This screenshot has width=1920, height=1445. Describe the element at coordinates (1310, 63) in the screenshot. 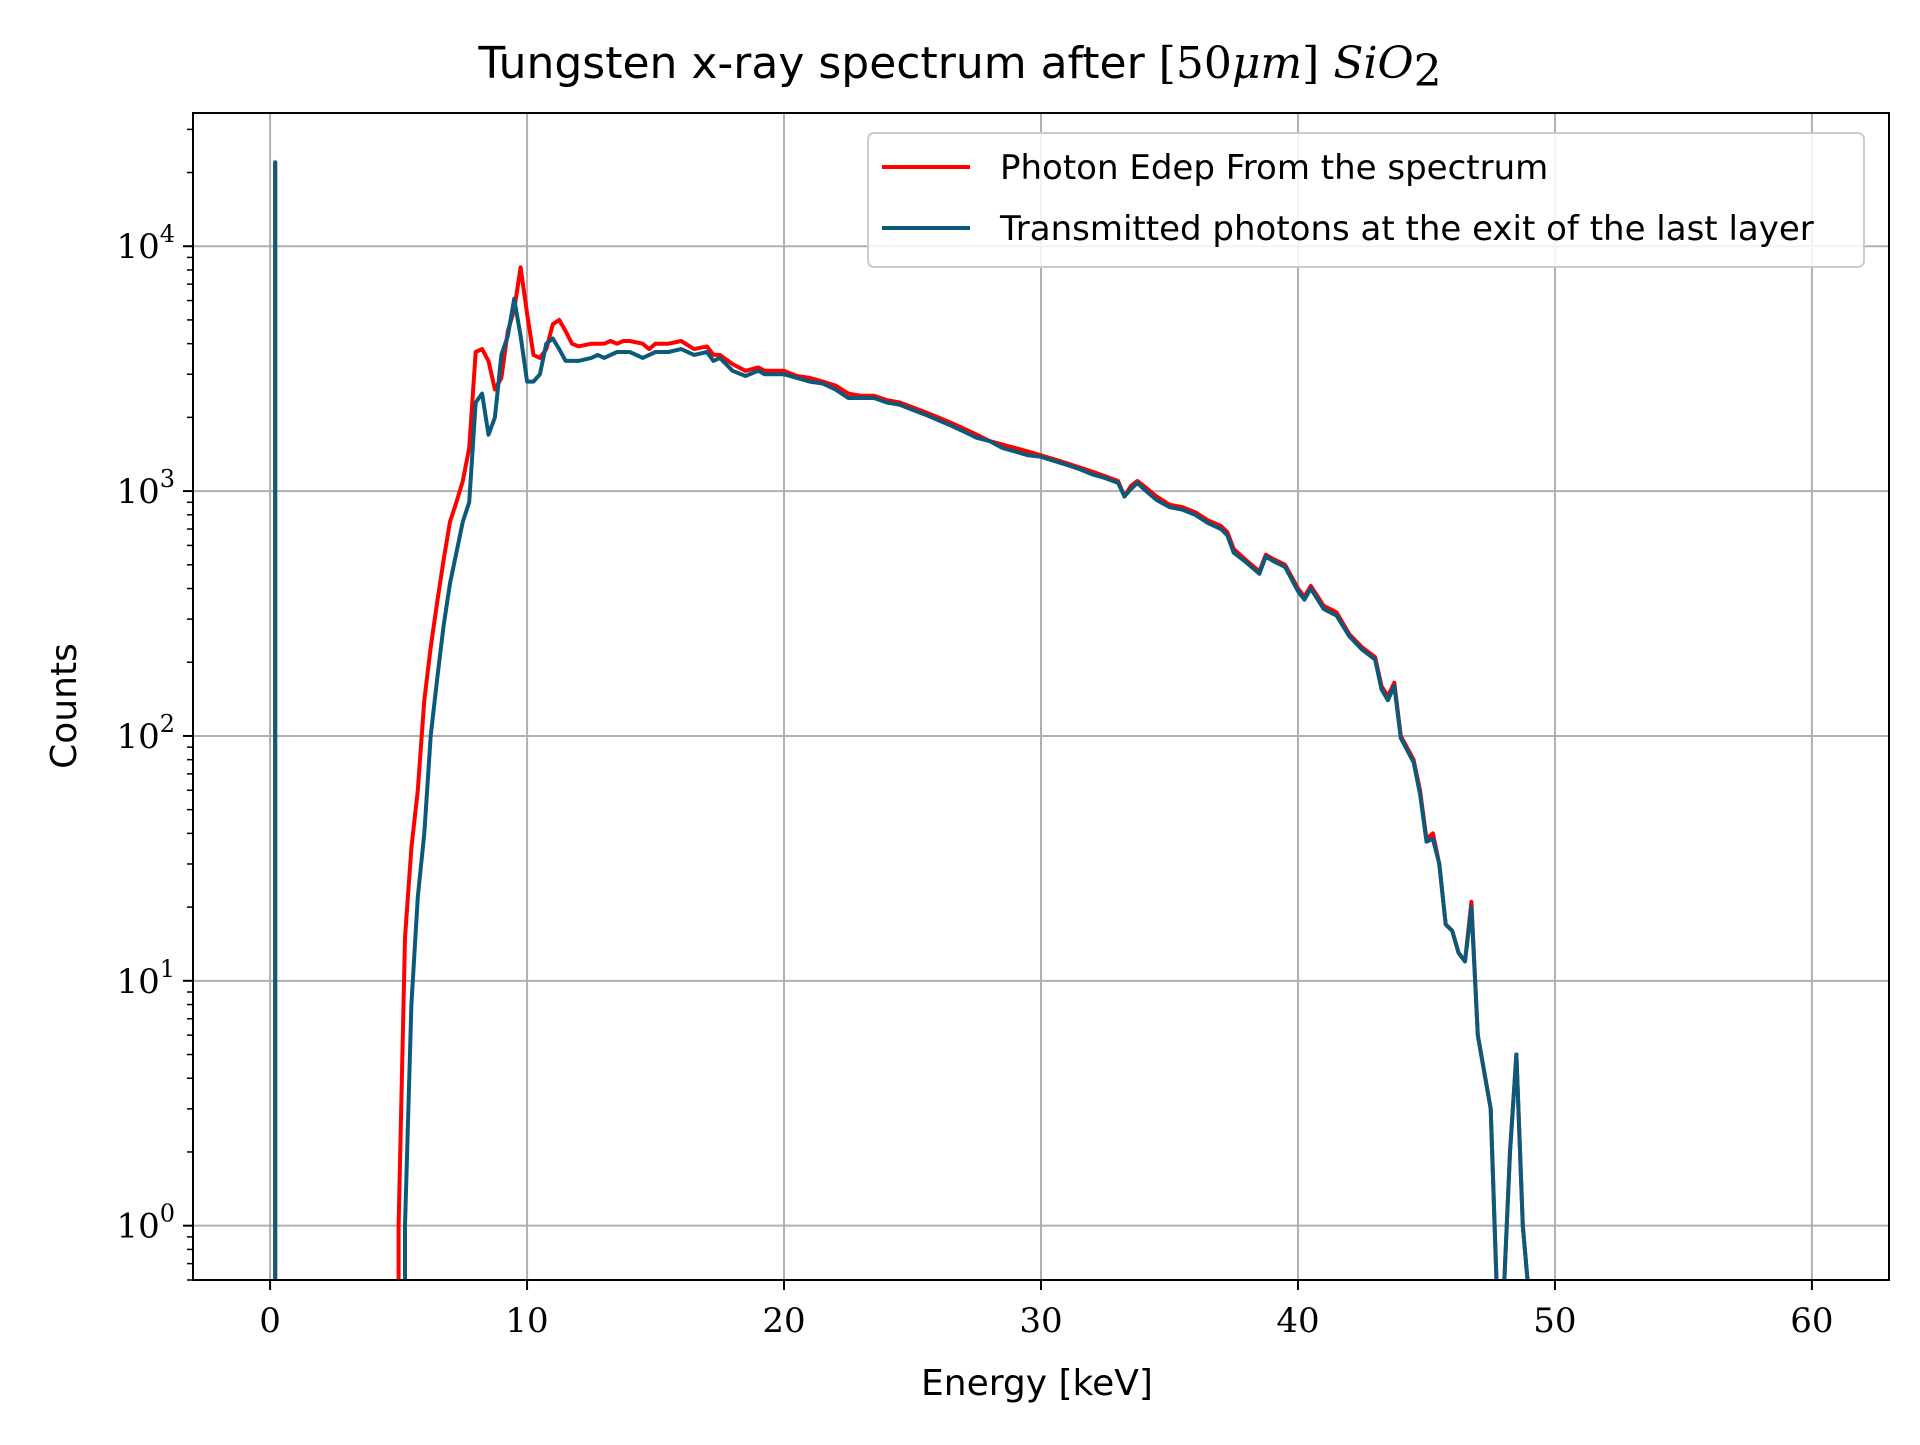

I see `chart-title-bracket-close: ]` at that location.